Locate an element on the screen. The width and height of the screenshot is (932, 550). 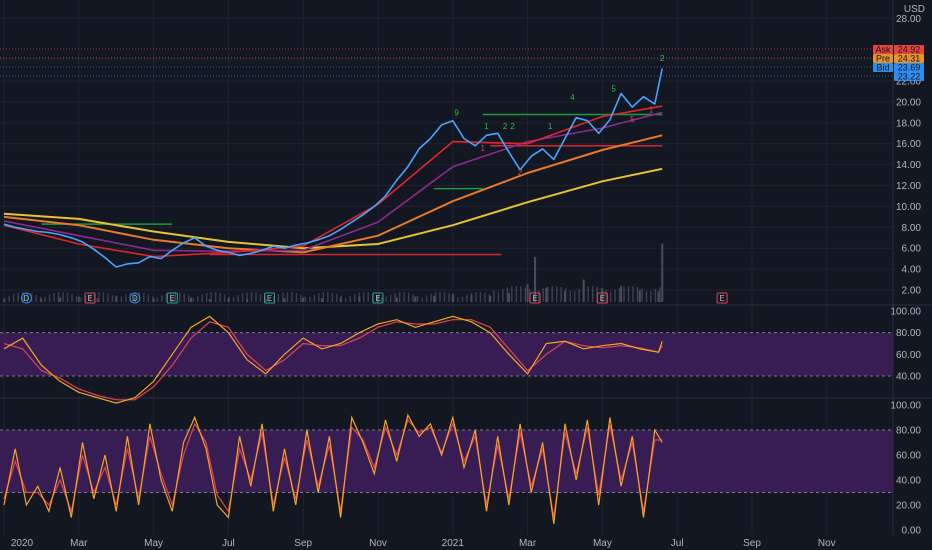
quote-tag-label: Bid is located at coordinates (882, 68).